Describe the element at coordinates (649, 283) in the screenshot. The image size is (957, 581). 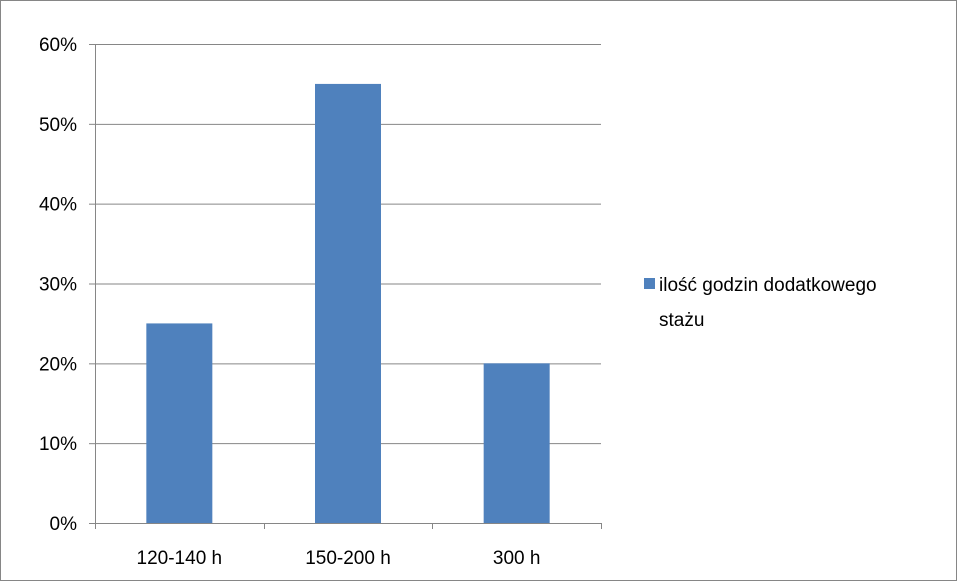
I see `legend-swatch` at that location.